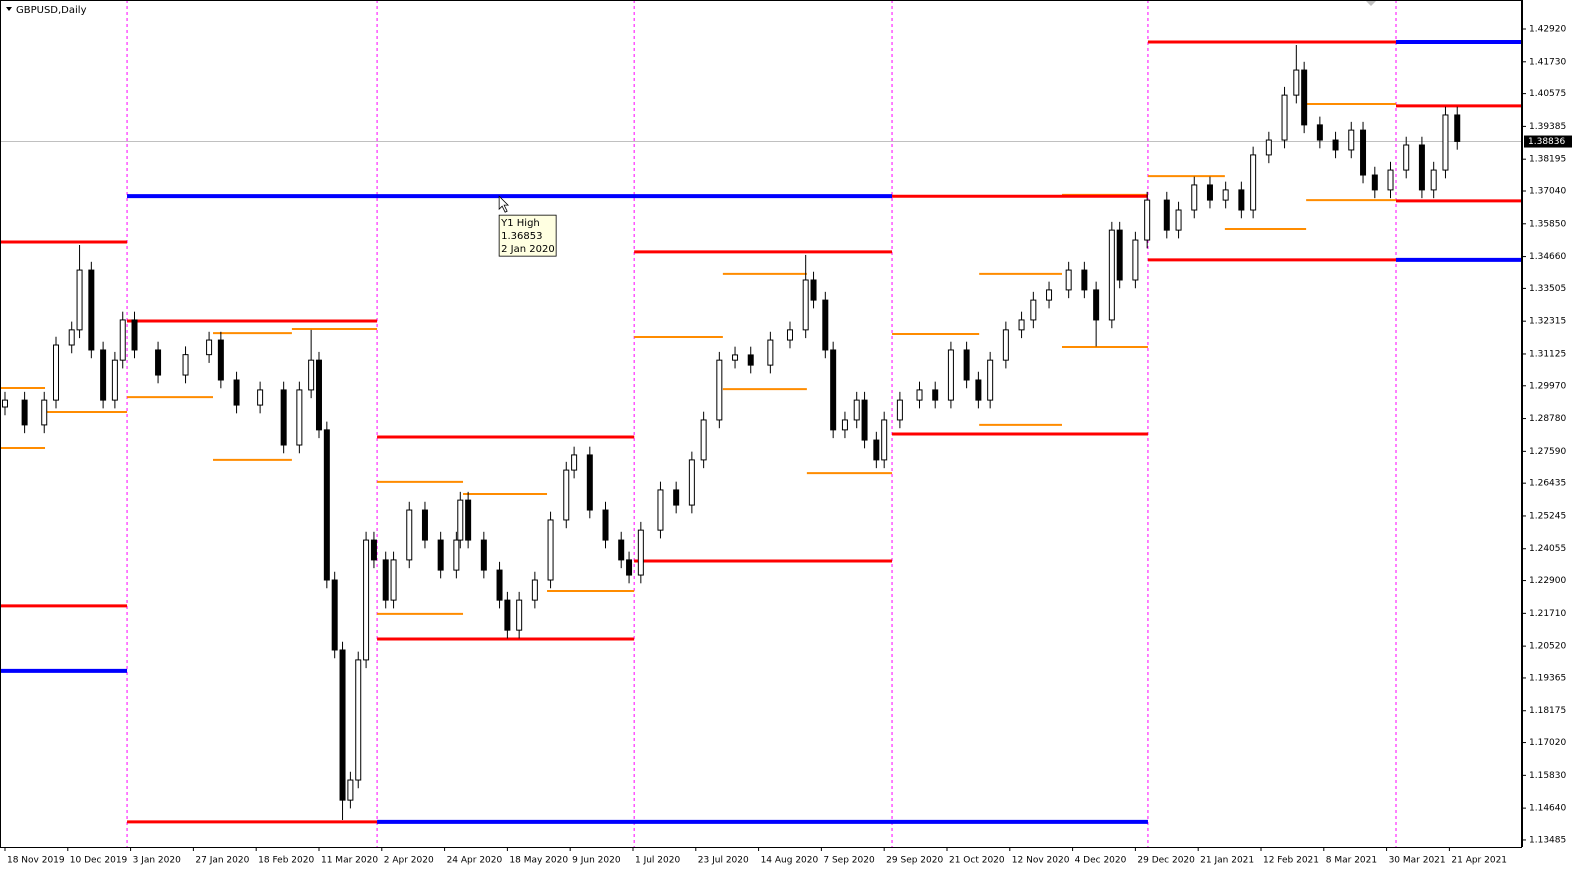 The image size is (1596, 879). Describe the element at coordinates (36, 861) in the screenshot. I see `x-tick-label: 18 Nov 2019` at that location.